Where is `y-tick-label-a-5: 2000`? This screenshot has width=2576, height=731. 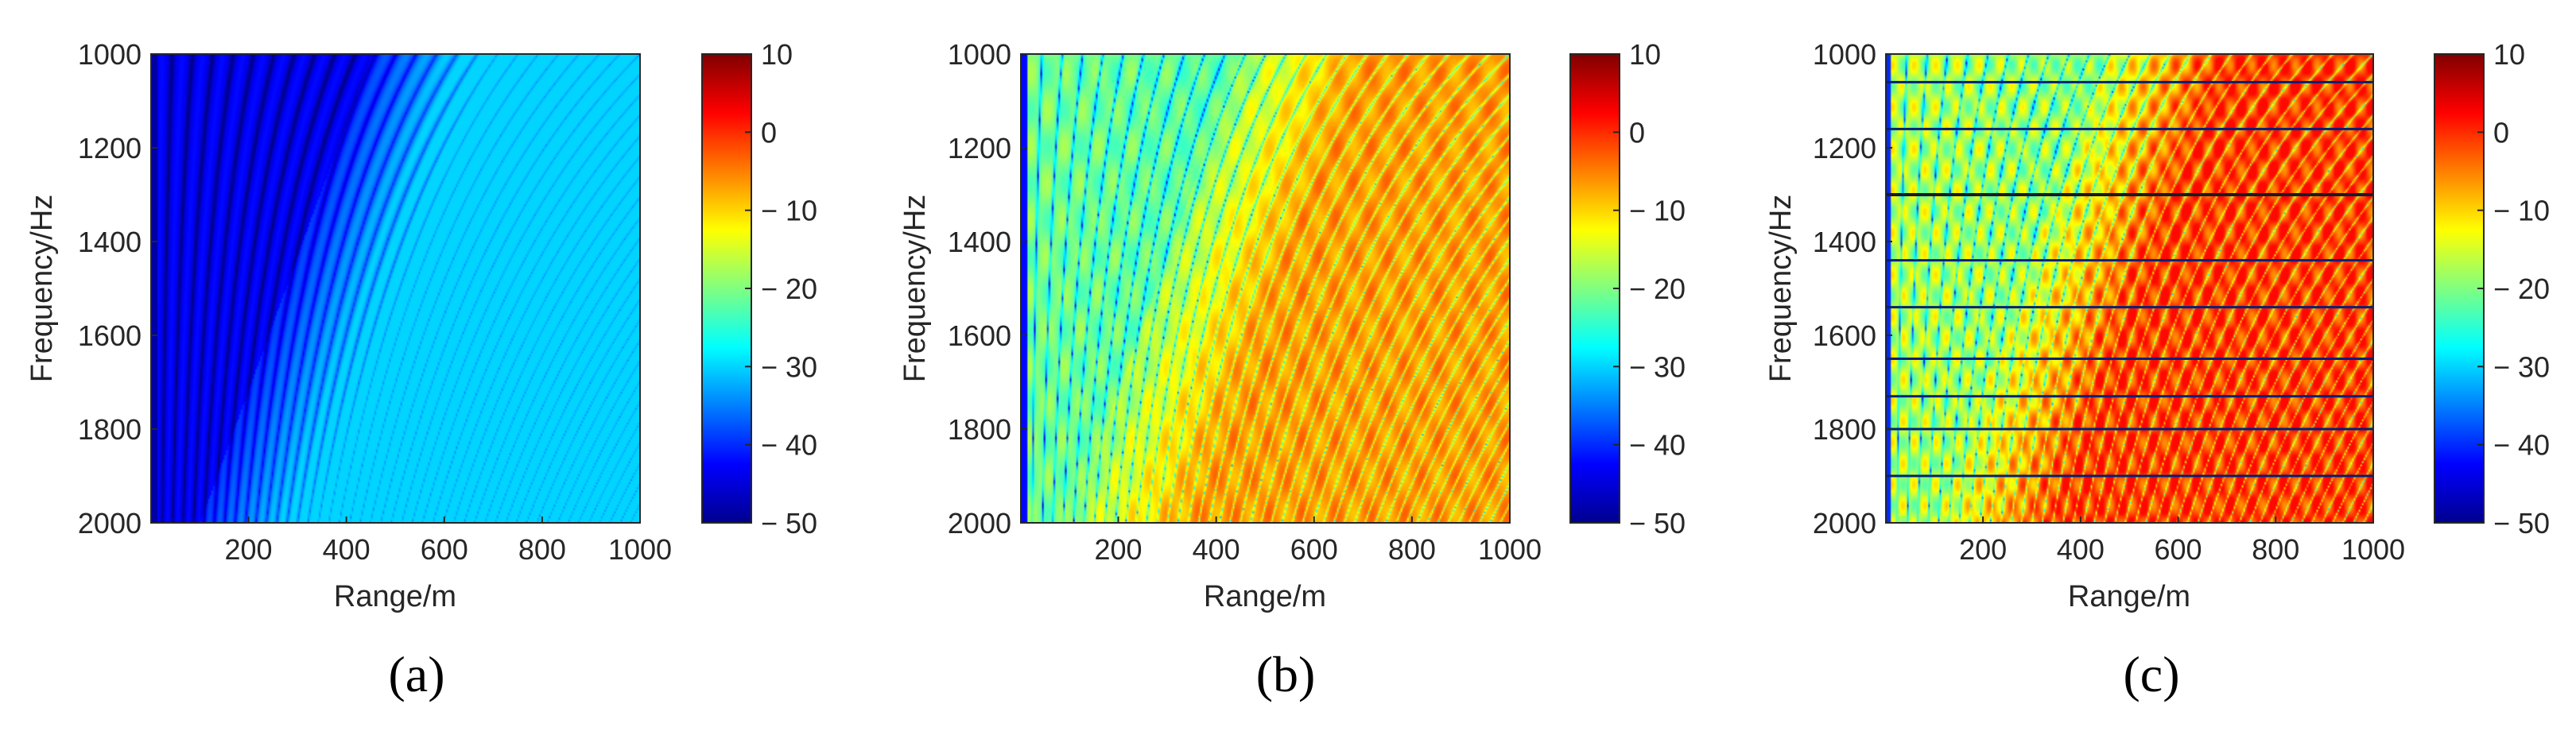 y-tick-label-a-5: 2000 is located at coordinates (110, 523).